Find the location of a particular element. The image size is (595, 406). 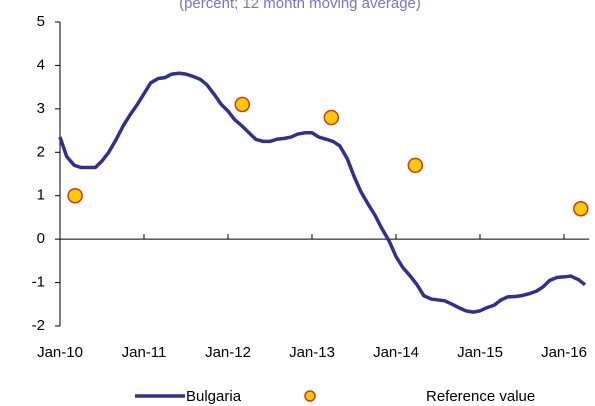

legend-marker is located at coordinates (310, 396).